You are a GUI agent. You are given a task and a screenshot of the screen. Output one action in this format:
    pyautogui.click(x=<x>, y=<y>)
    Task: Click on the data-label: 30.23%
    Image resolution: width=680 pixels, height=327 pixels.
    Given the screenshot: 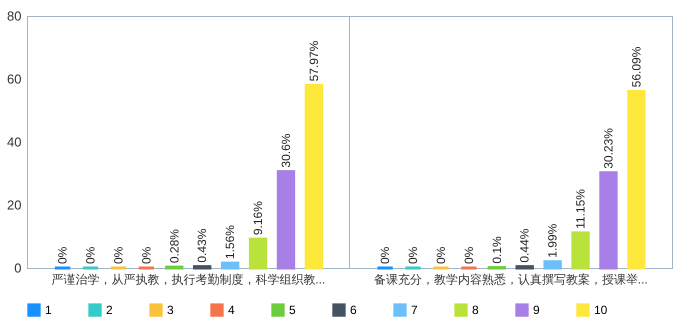 What is the action you would take?
    pyautogui.click(x=608, y=148)
    